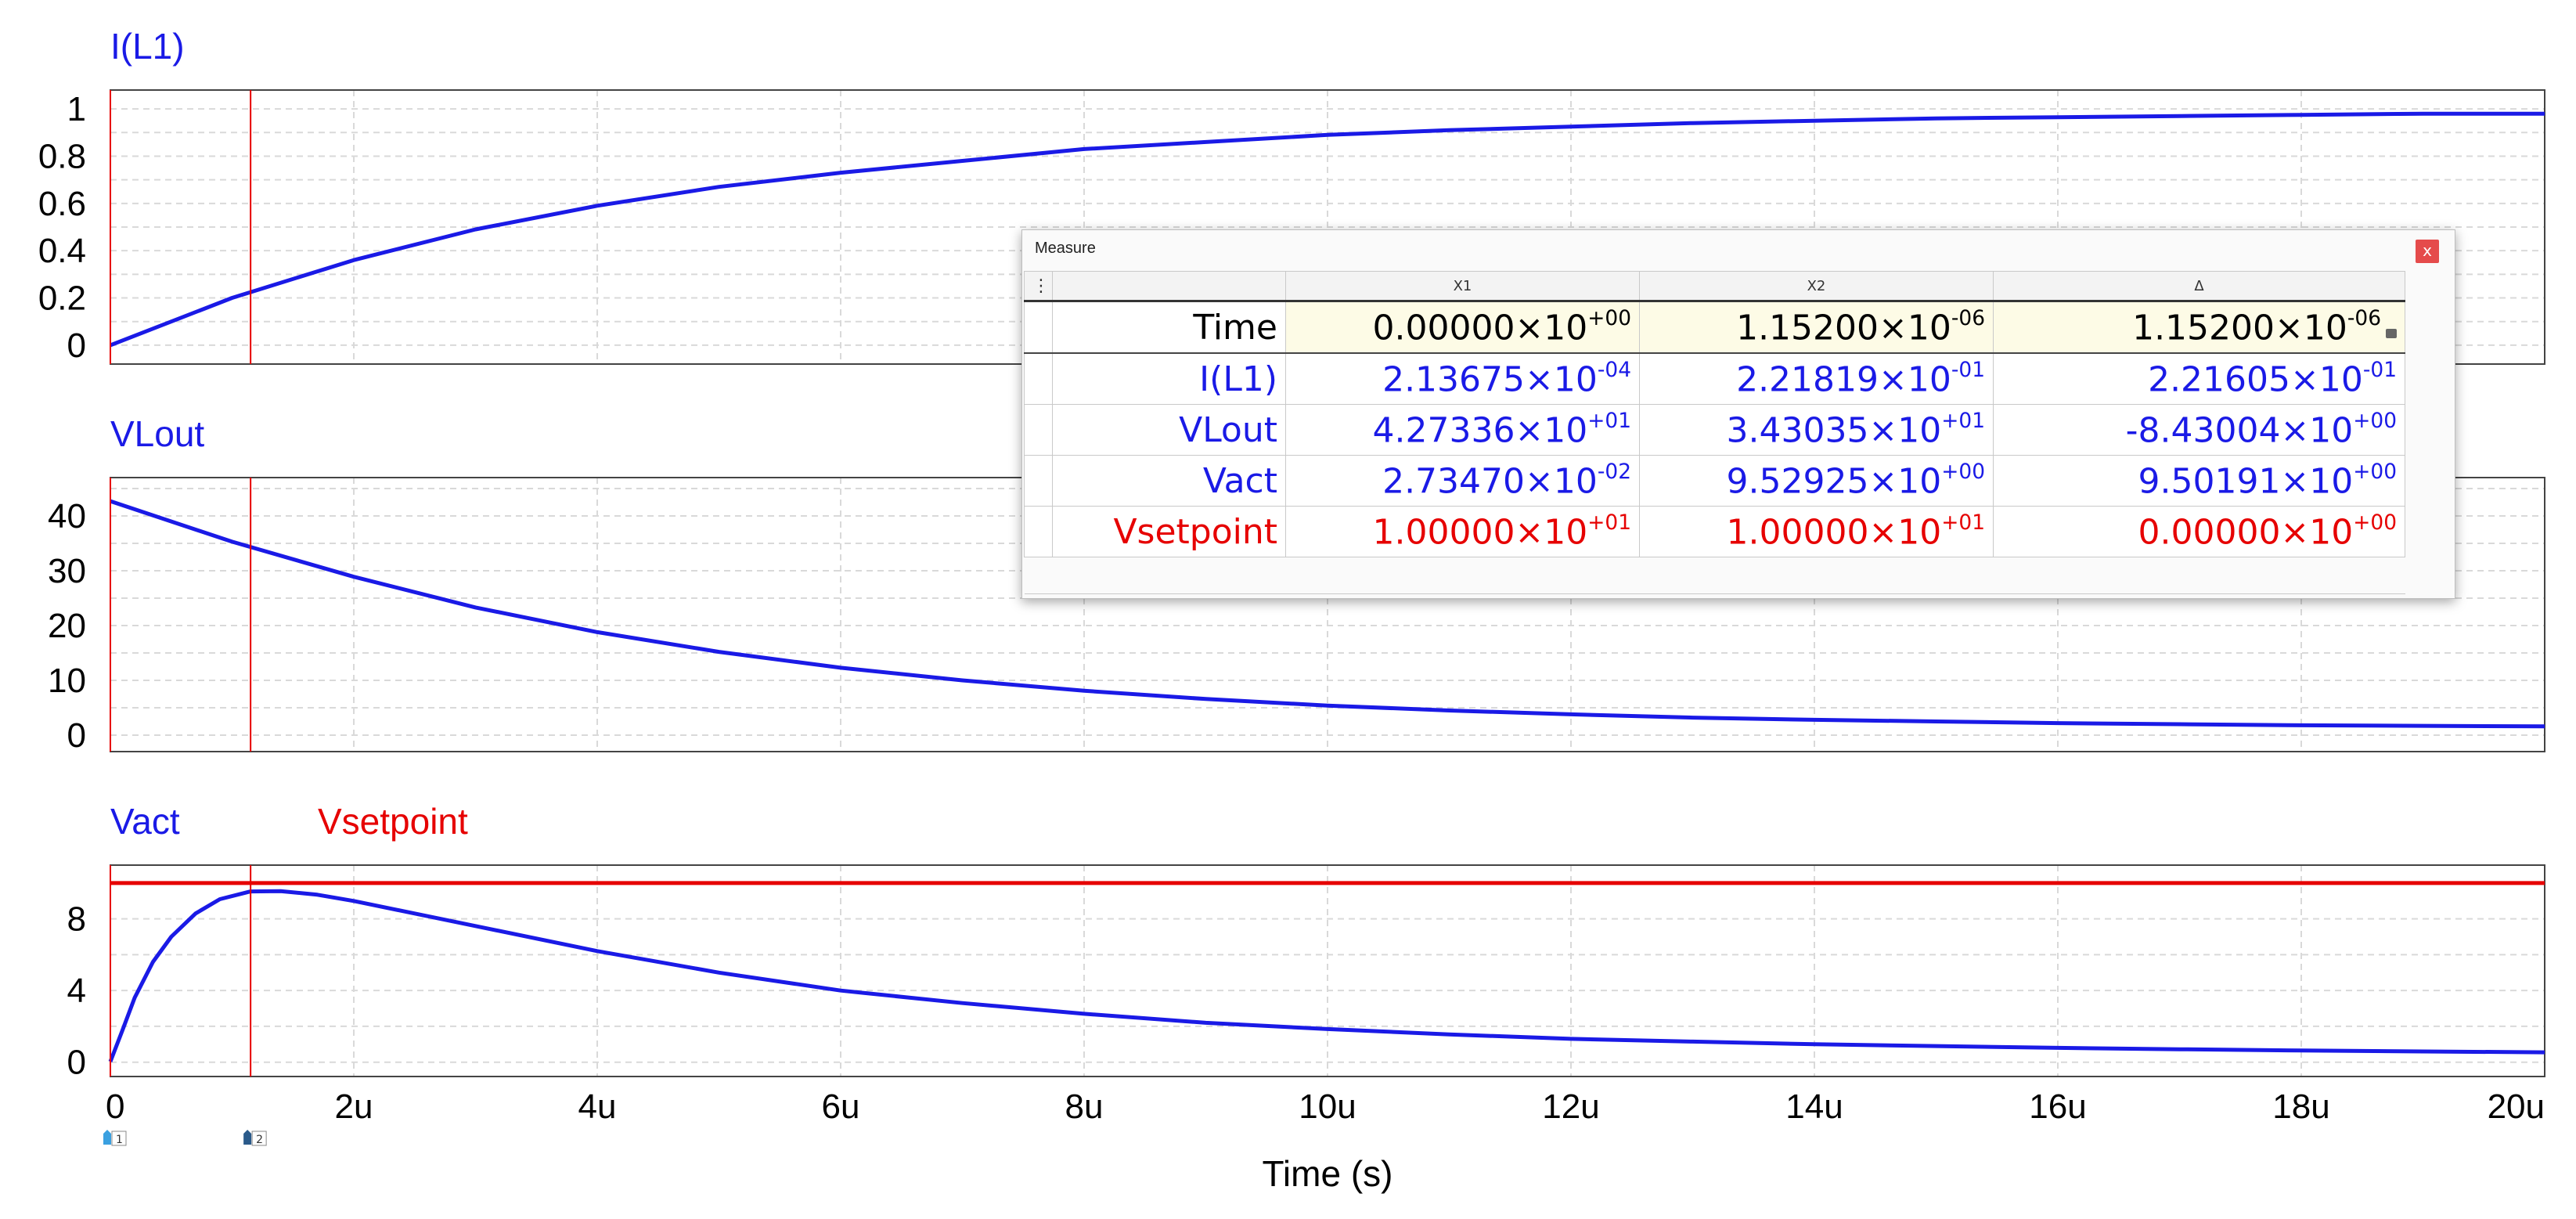 The height and width of the screenshot is (1219, 2576). I want to click on cell-d: 9.50191×10+00, so click(2199, 481).